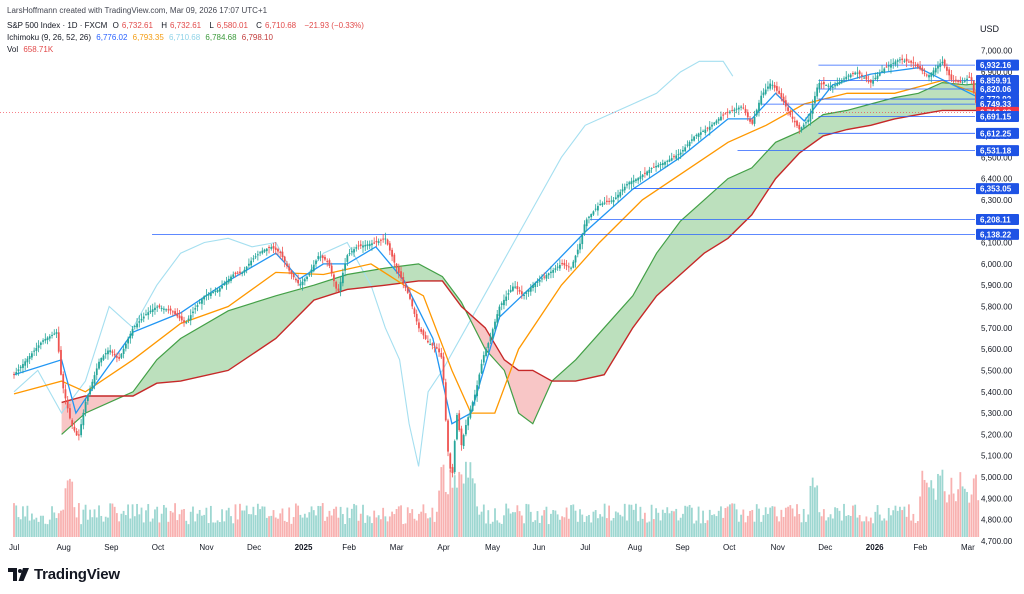 The image size is (1024, 594). Describe the element at coordinates (990, 29) in the screenshot. I see `currency-label: USD` at that location.